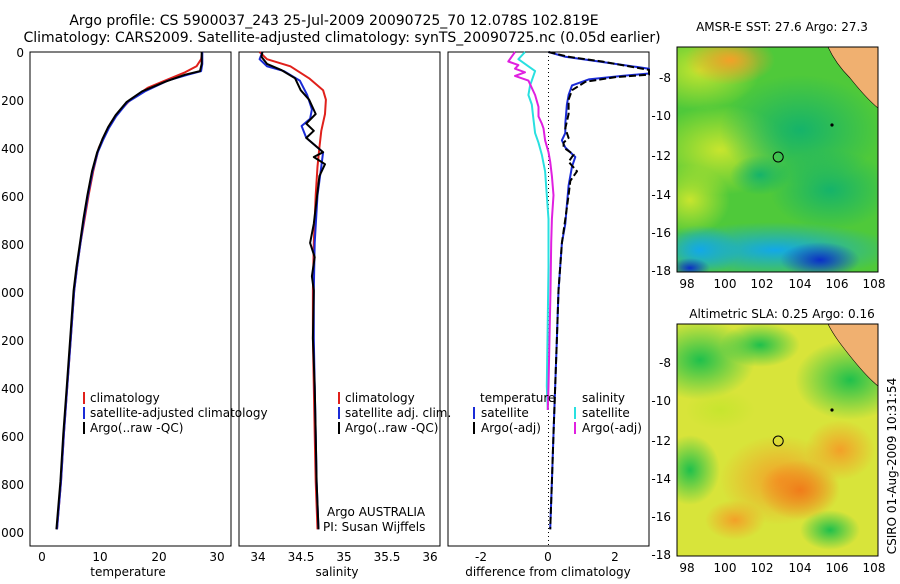 This screenshot has height=584, width=900. I want to click on sst-x-tick-labels: 98 100 102 104 106 108, so click(782, 284).